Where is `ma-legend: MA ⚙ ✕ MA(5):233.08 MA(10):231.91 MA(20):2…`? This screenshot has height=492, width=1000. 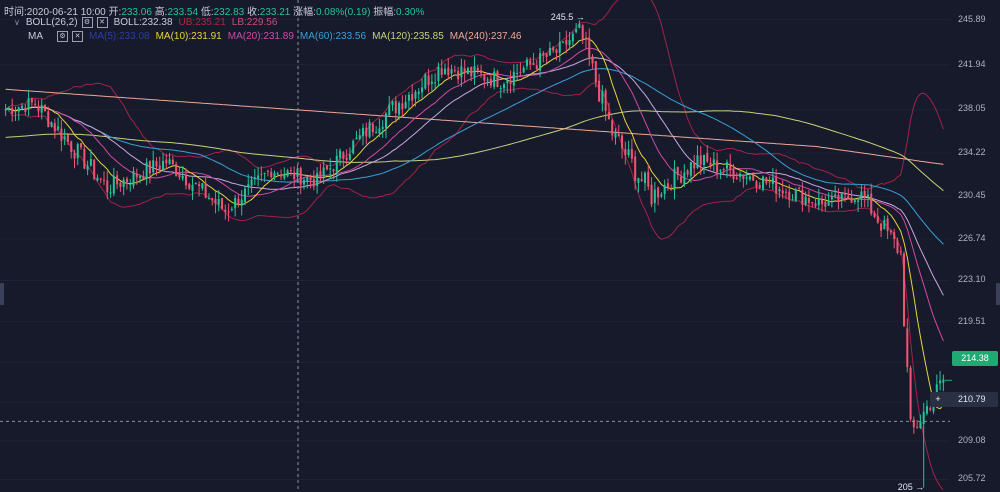 ma-legend: MA ⚙ ✕ MA(5):233.08 MA(10):231.91 MA(20):2… is located at coordinates (275, 36).